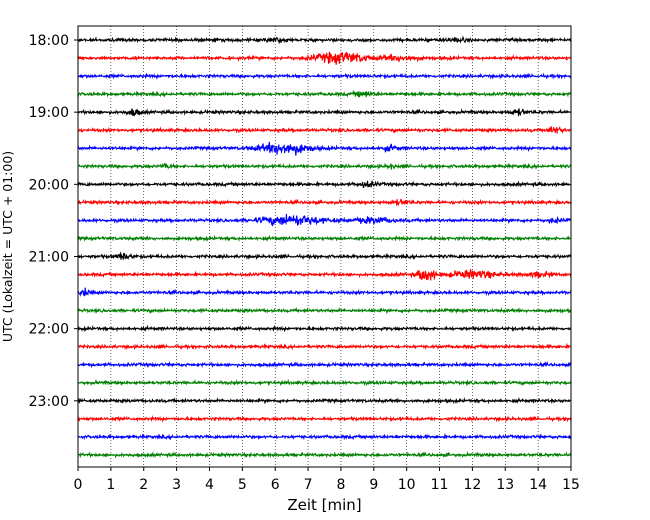 The width and height of the screenshot is (650, 520). I want to click on y-tick-label: 19:00, so click(49, 113).